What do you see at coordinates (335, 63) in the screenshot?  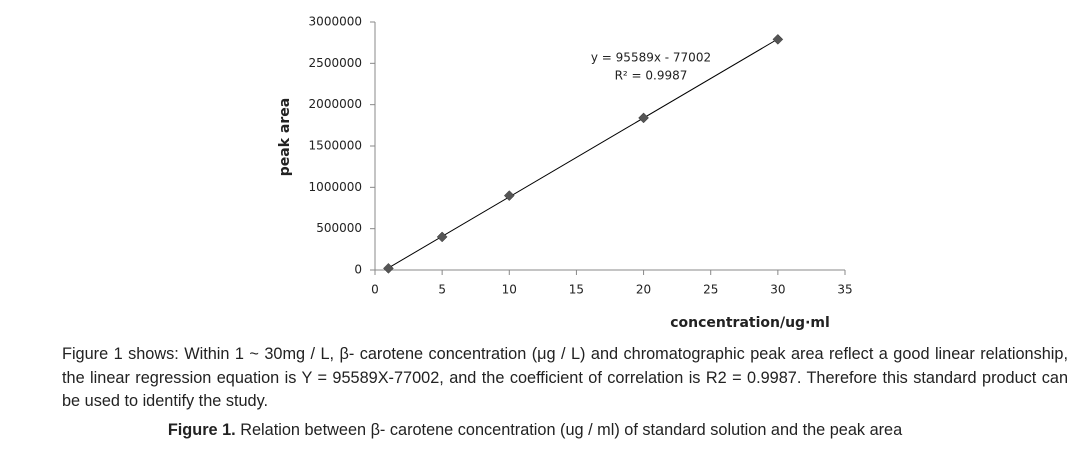 I see `y-tick-label: 2500000` at bounding box center [335, 63].